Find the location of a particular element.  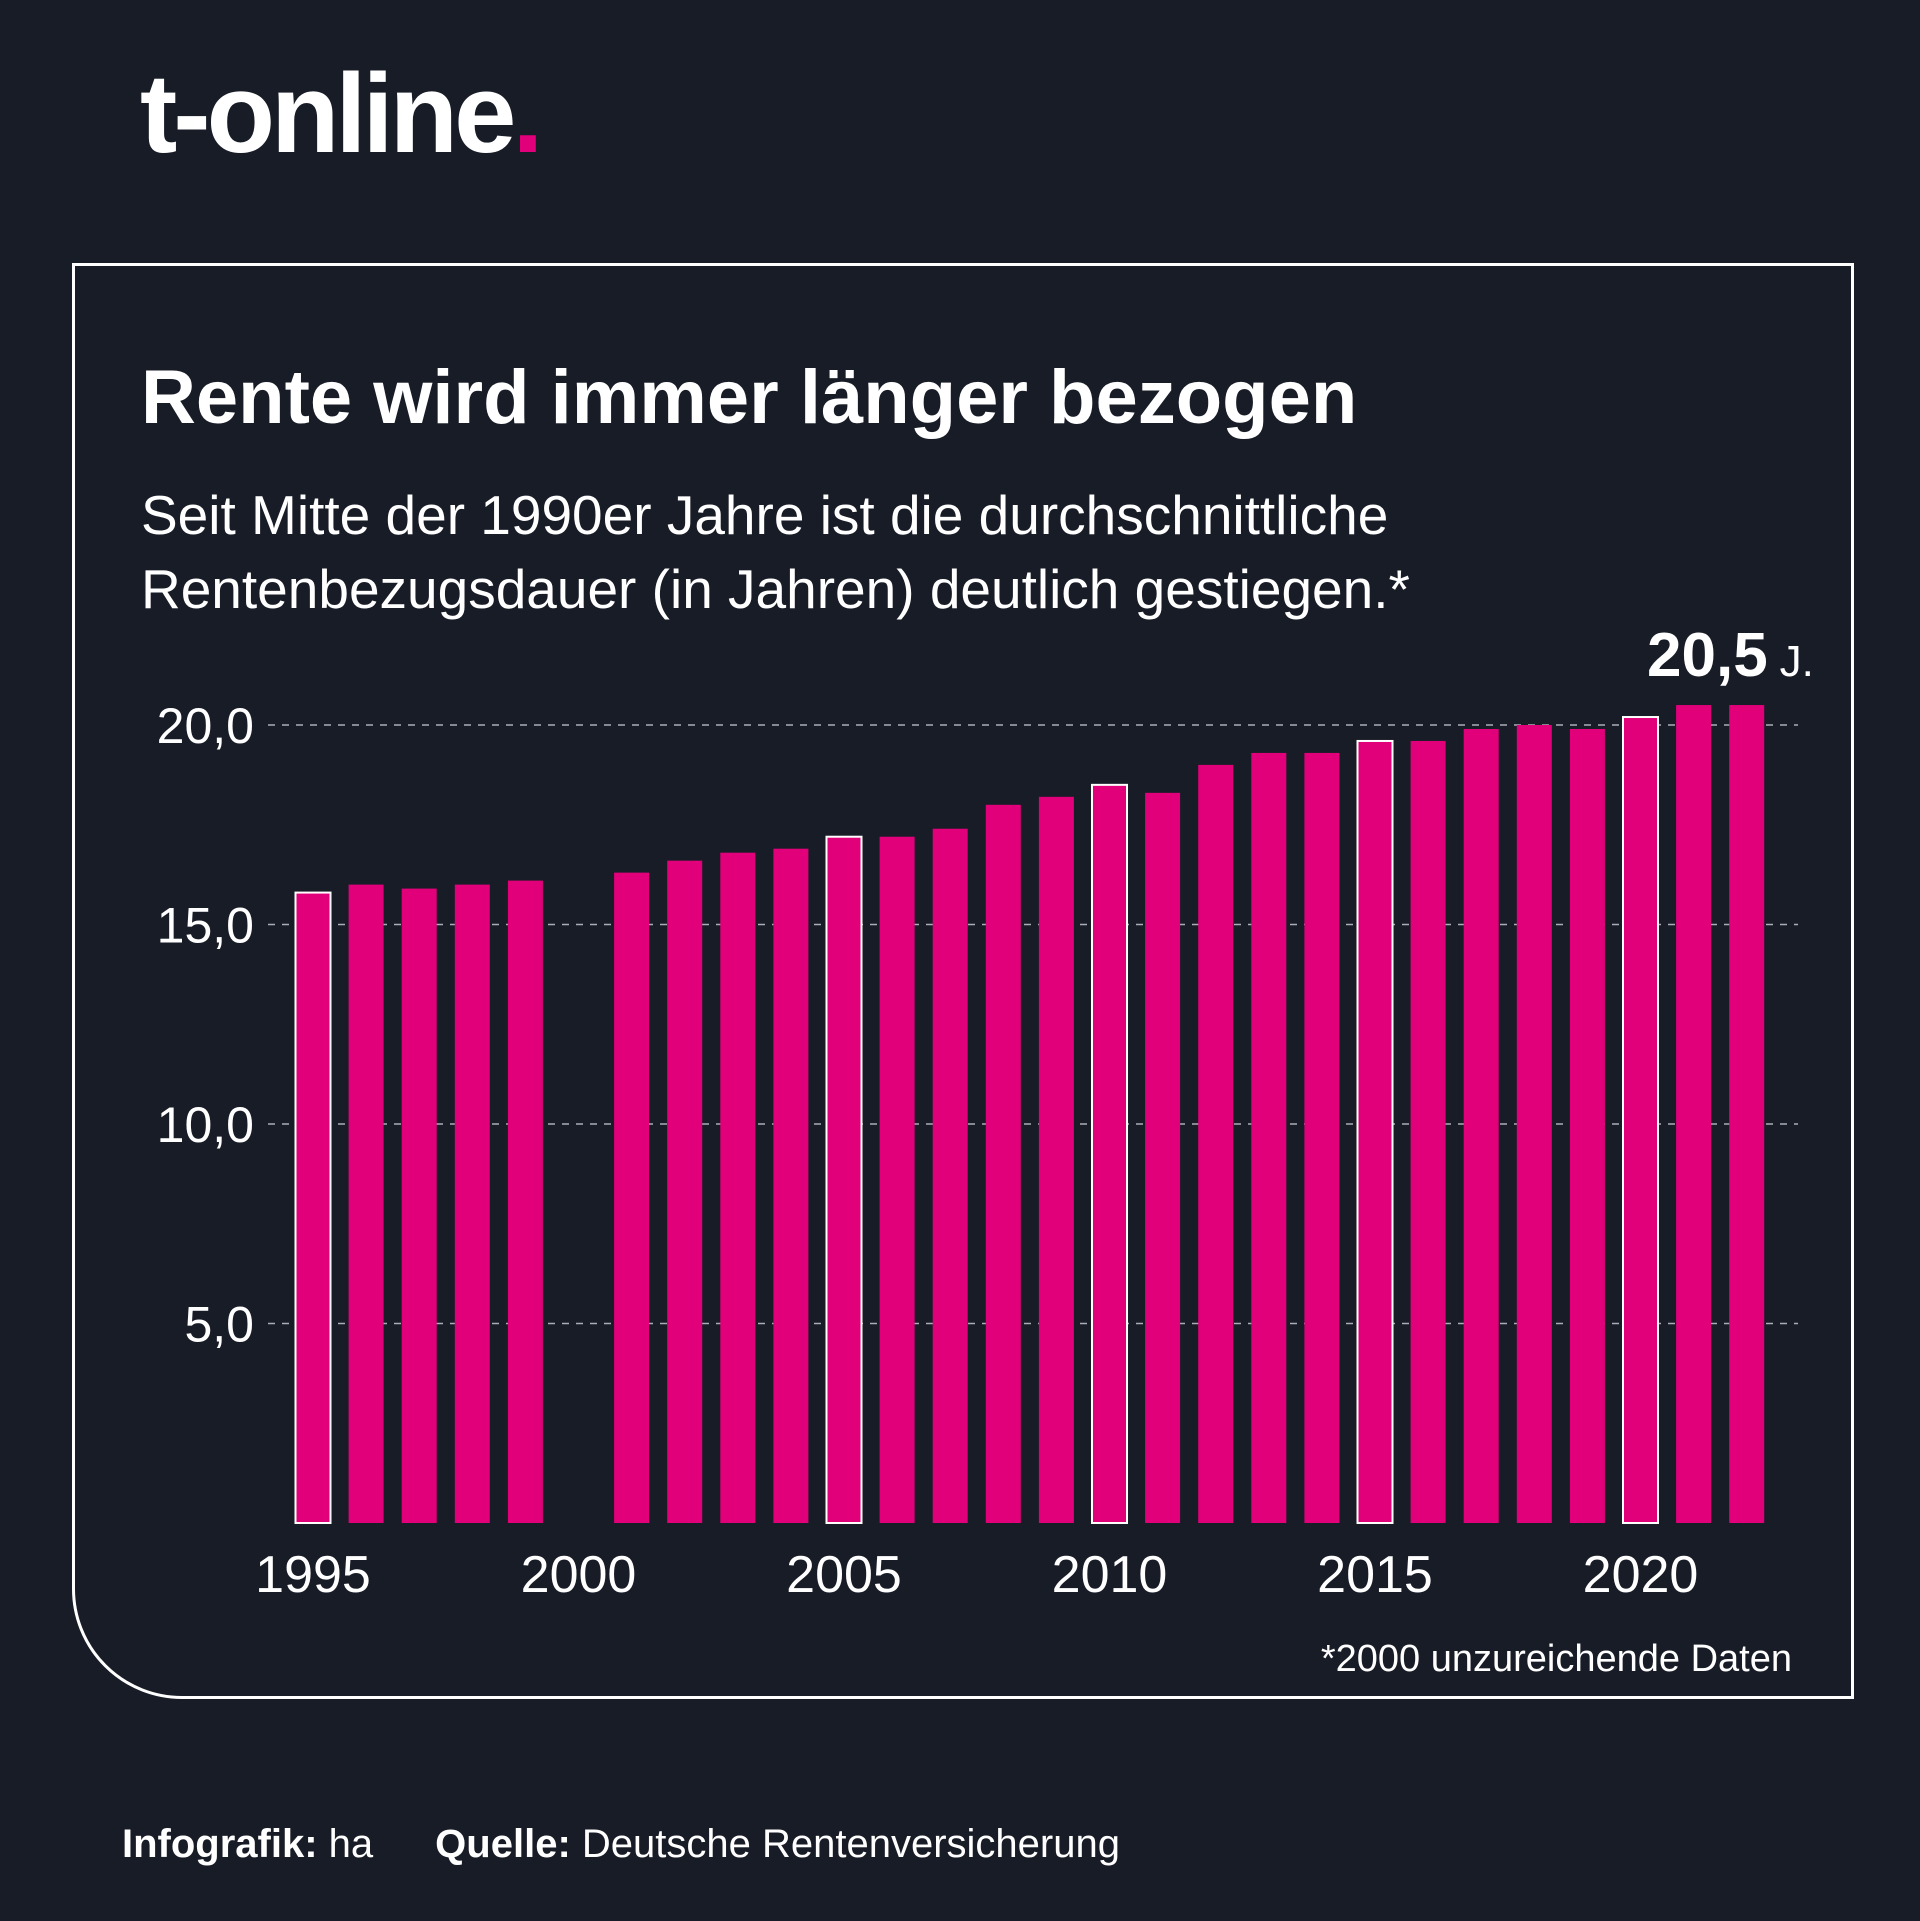

y-tick-label: 15,0 is located at coordinates (205, 926).